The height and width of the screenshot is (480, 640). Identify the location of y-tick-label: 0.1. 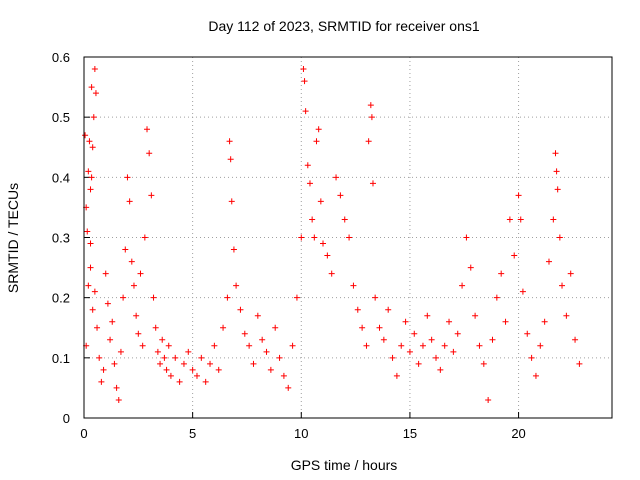
(61, 358).